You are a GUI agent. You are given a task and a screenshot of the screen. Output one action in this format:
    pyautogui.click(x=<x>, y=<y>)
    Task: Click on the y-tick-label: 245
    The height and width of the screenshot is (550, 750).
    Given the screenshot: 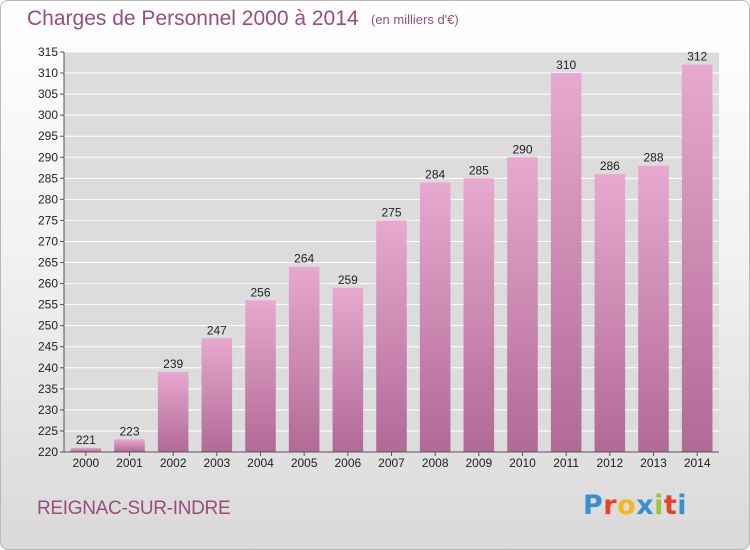 What is the action you would take?
    pyautogui.click(x=48, y=347)
    